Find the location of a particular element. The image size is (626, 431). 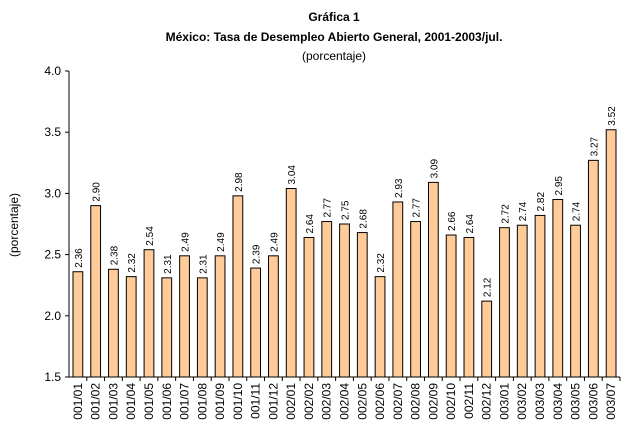

x-tick-label: 001/05 is located at coordinates (149, 401).